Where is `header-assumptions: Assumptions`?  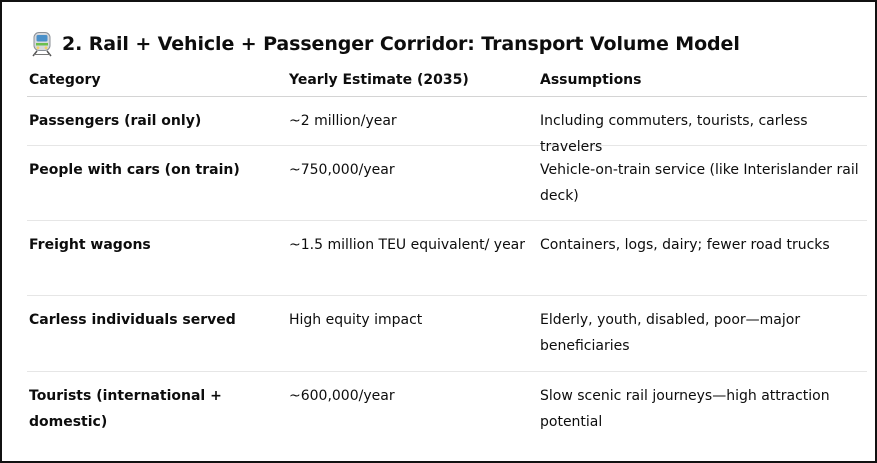
header-assumptions: Assumptions is located at coordinates (591, 80).